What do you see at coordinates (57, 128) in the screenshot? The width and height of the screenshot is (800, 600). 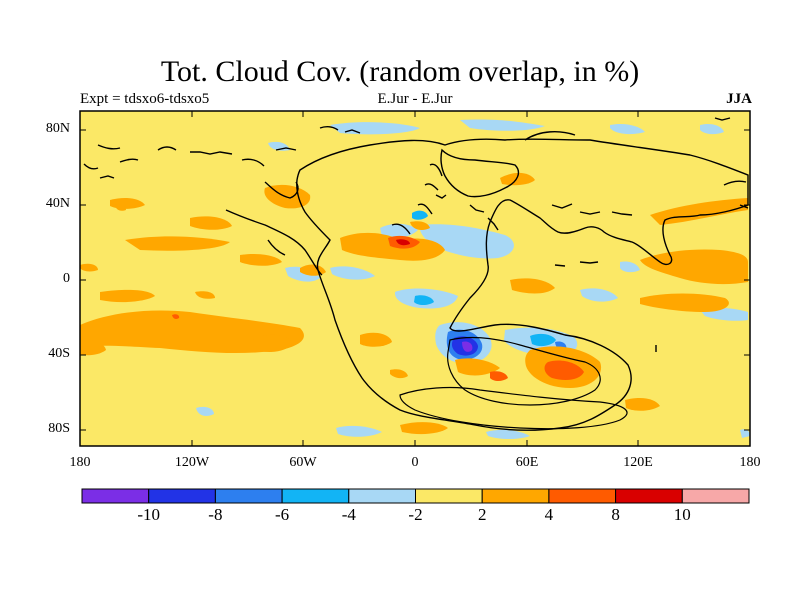 I see `lat-label: 80N` at bounding box center [57, 128].